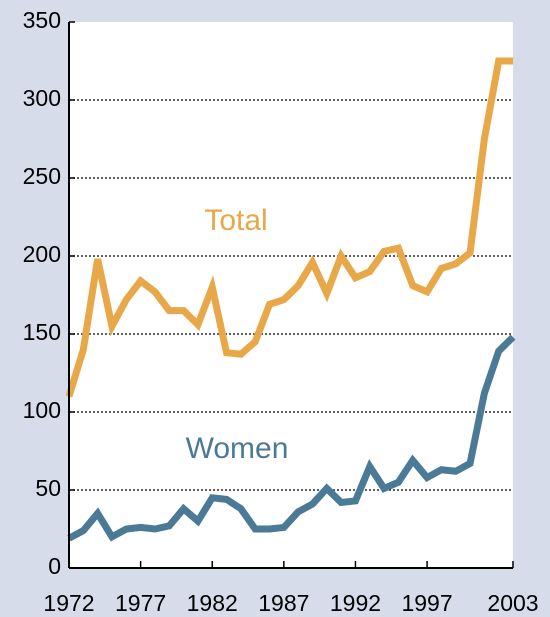 Image resolution: width=550 pixels, height=617 pixels. What do you see at coordinates (237, 448) in the screenshot?
I see `series-label: Women` at bounding box center [237, 448].